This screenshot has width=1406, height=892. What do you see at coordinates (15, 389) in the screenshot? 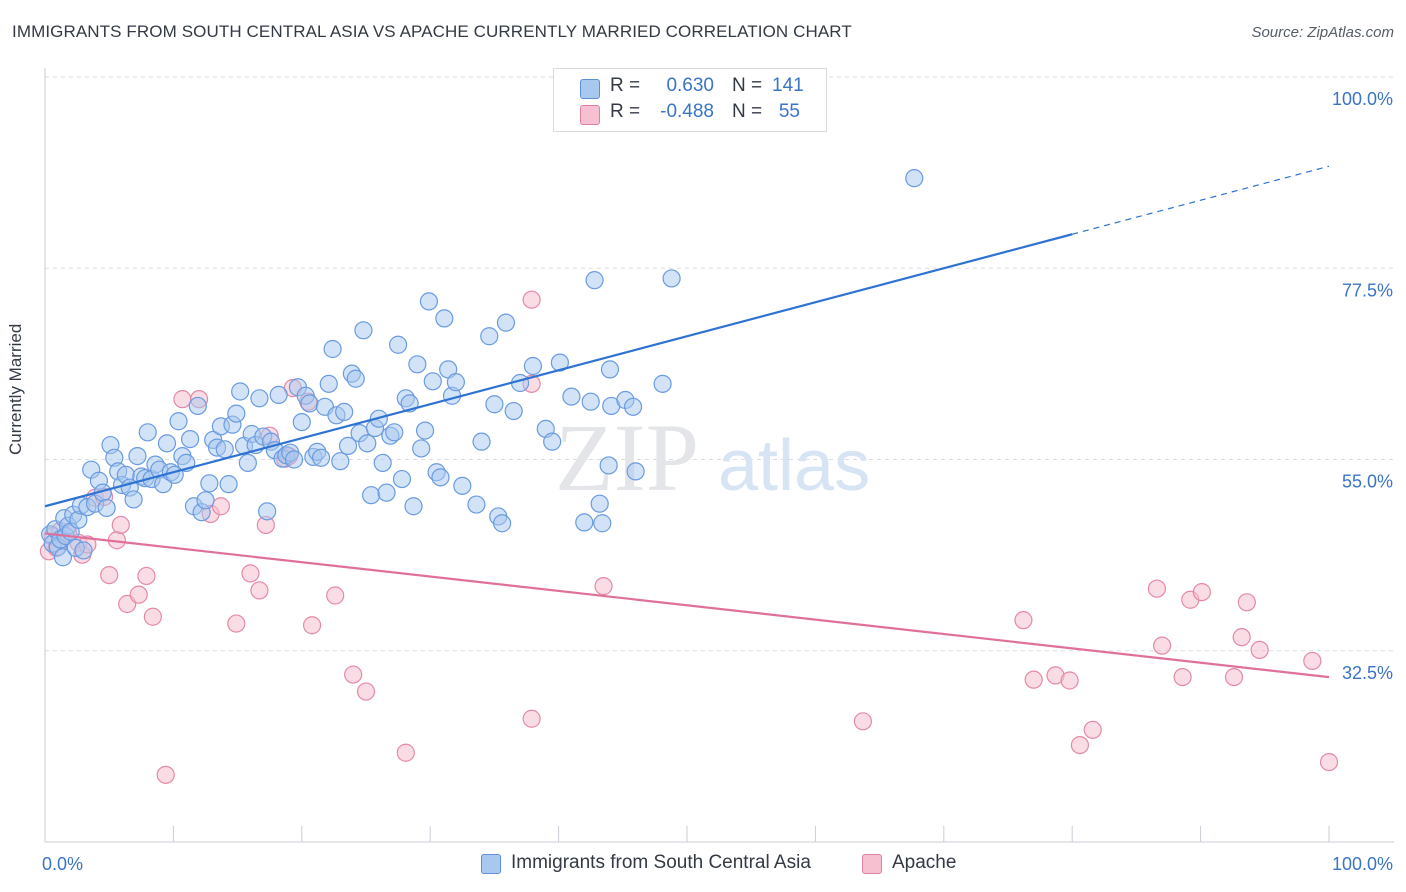
I see `y-axis-label: Currently Married` at bounding box center [15, 389].